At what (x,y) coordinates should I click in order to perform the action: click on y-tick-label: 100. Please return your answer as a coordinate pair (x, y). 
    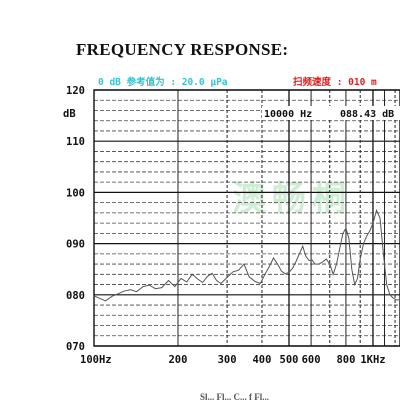
    Looking at the image, I should click on (75, 193).